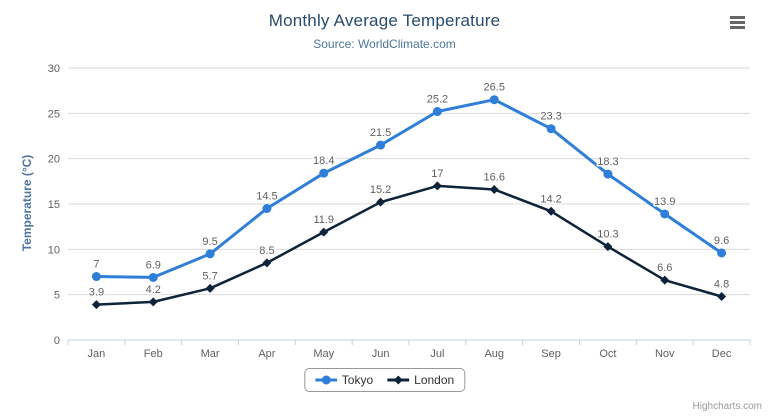  Describe the element at coordinates (607, 235) in the screenshot. I see `data-label-london: 10.3` at that location.